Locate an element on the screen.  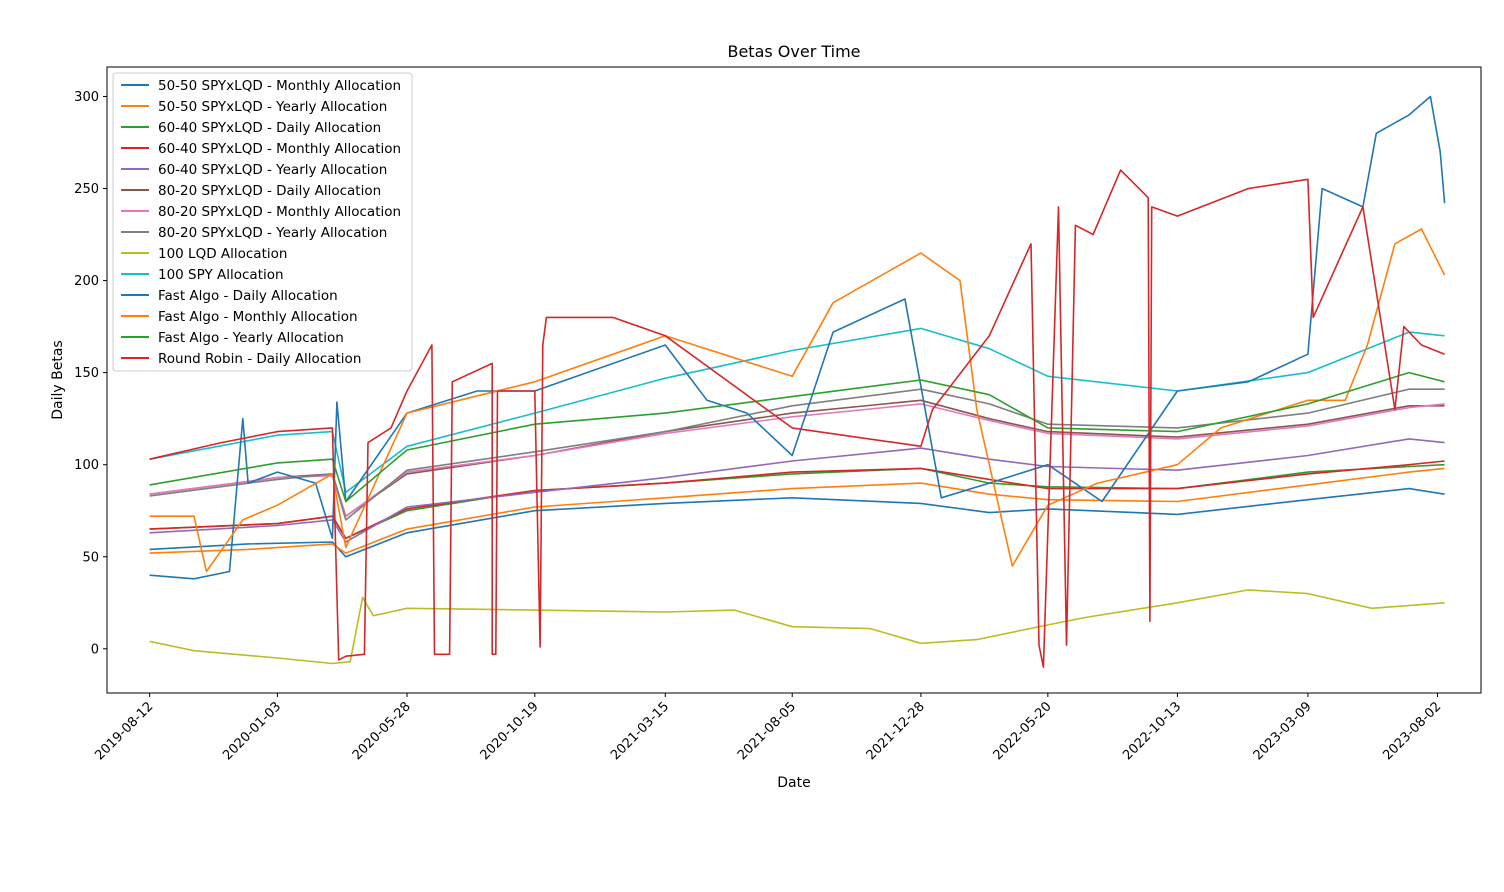
y-tick-label-6: 300 is located at coordinates (86, 97).